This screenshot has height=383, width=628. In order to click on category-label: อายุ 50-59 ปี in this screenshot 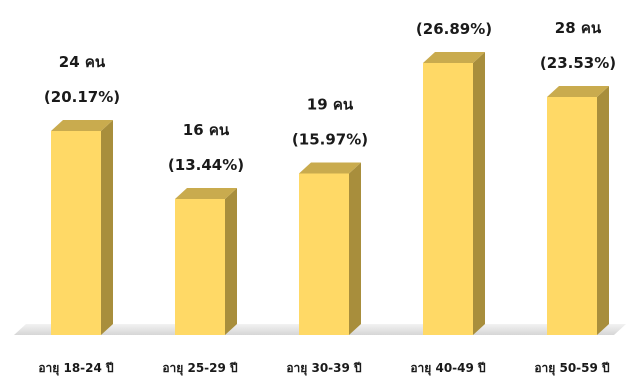, I will do `click(572, 368)`.